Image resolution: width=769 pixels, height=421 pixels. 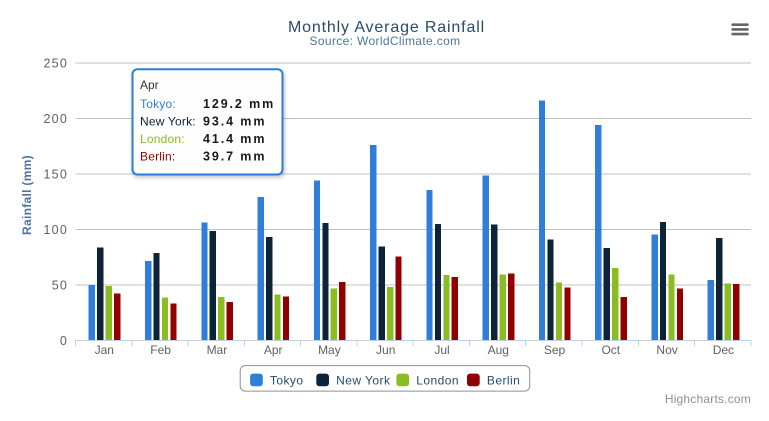 What do you see at coordinates (610, 350) in the screenshot?
I see `svg-text: Oct` at bounding box center [610, 350].